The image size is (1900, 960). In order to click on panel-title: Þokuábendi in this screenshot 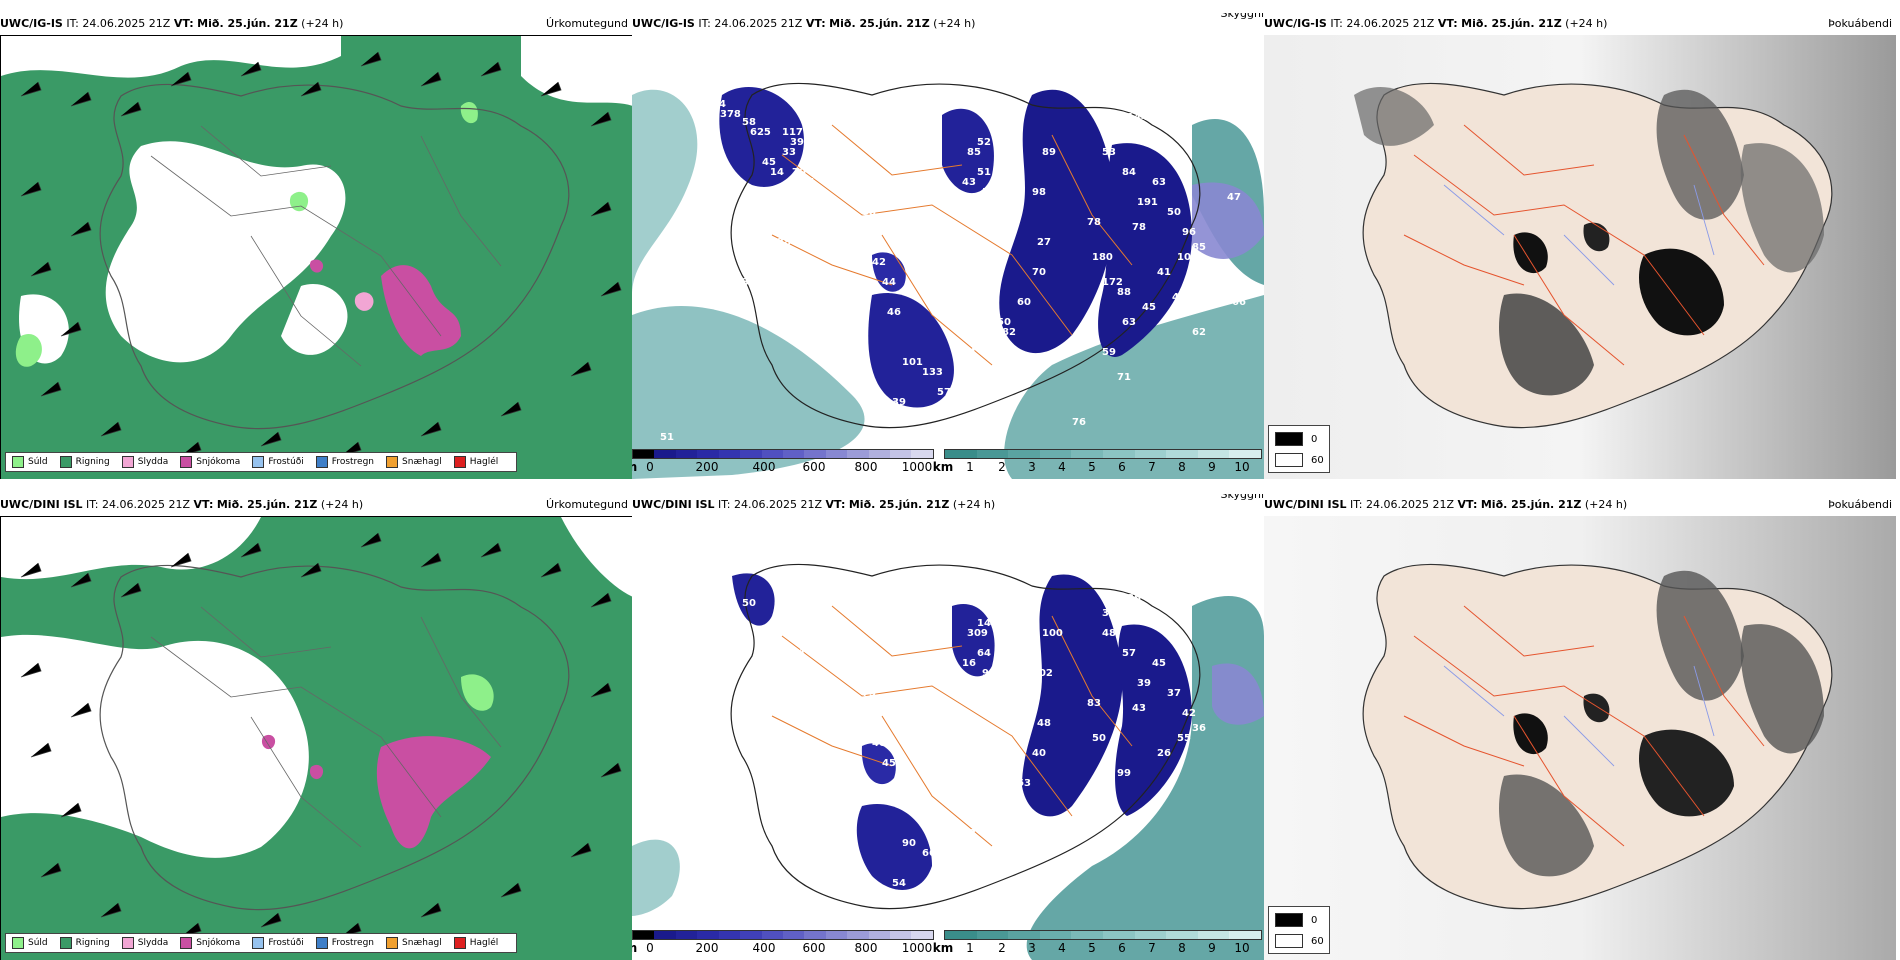, I will do `click(1860, 23)`.